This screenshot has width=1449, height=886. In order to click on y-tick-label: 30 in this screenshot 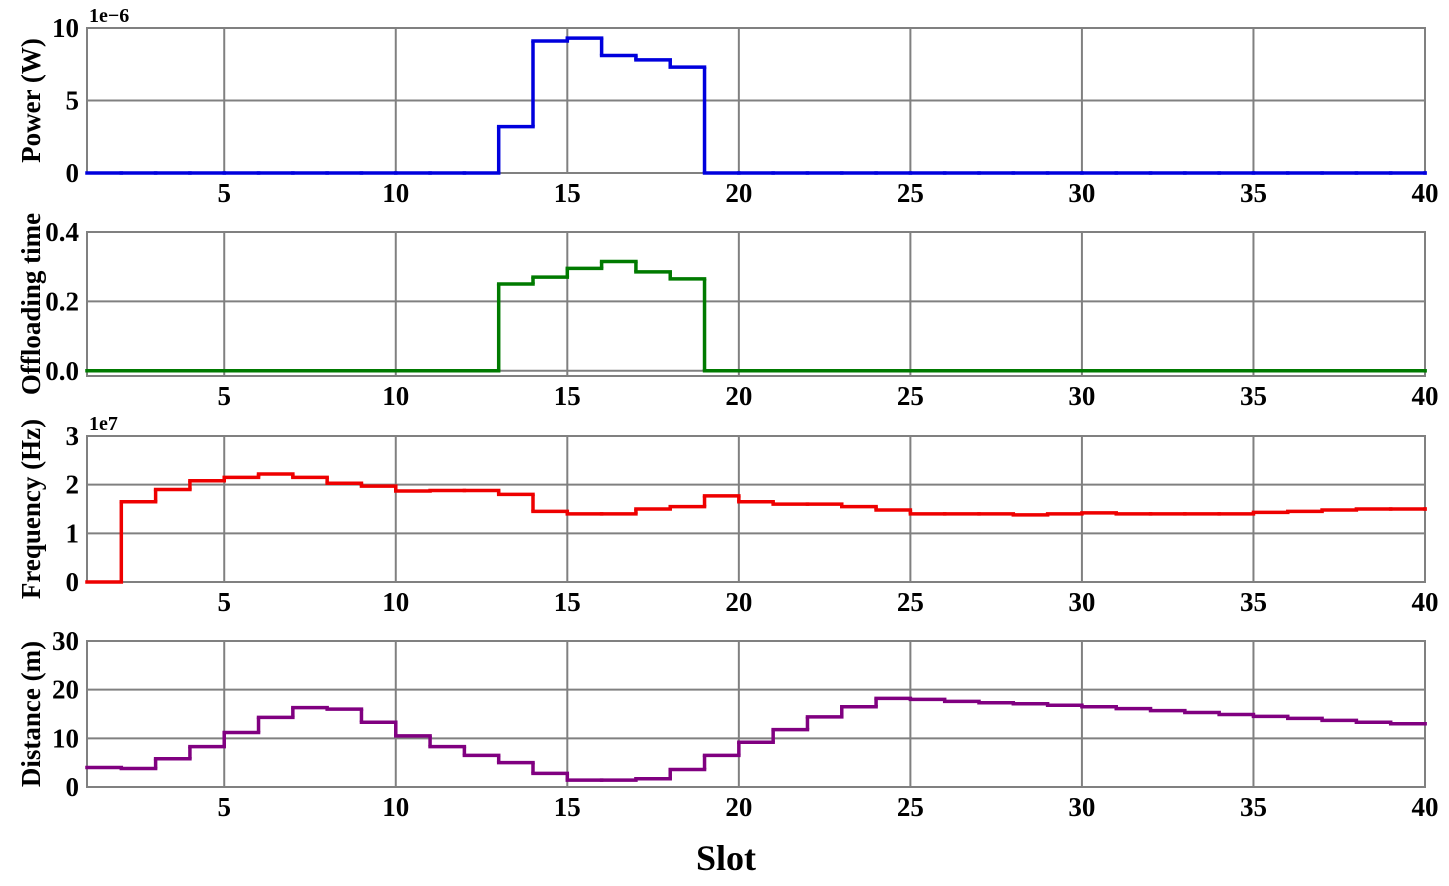, I will do `click(65, 641)`.